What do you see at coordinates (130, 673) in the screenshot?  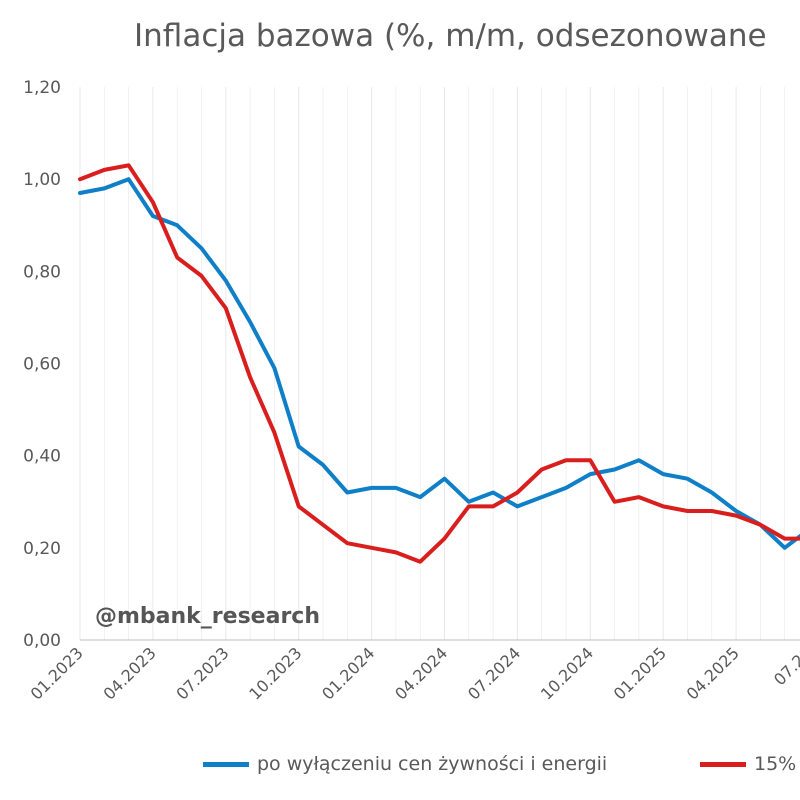 I see `x-tick-label: 04.2023` at bounding box center [130, 673].